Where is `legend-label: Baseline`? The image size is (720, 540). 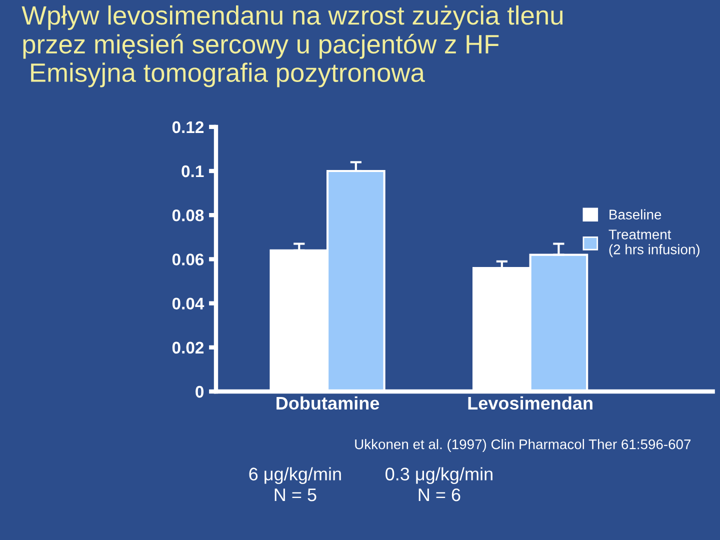
legend-label: Baseline is located at coordinates (636, 214).